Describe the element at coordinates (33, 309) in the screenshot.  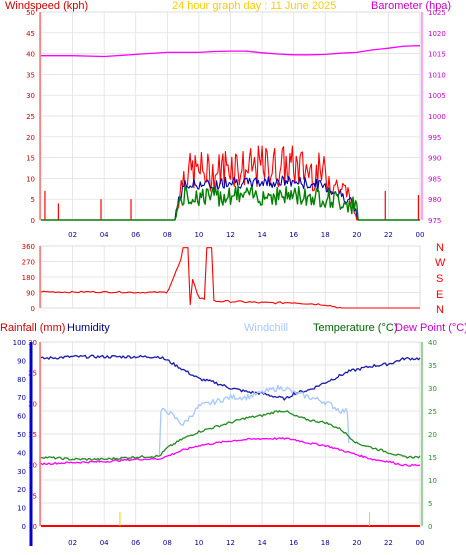
I see `winddir-y-tick-0: 0` at that location.